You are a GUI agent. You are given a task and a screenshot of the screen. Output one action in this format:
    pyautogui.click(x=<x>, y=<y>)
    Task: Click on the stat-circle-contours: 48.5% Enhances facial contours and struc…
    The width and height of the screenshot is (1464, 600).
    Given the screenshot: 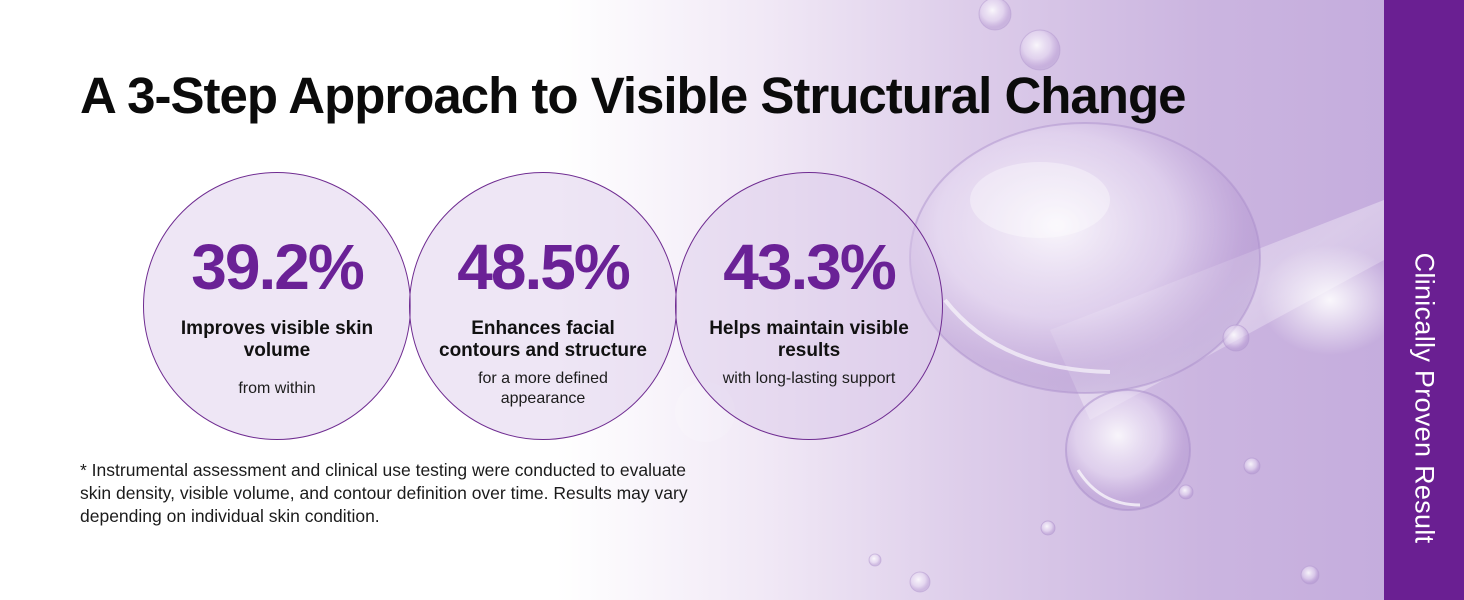 What is the action you would take?
    pyautogui.click(x=543, y=306)
    